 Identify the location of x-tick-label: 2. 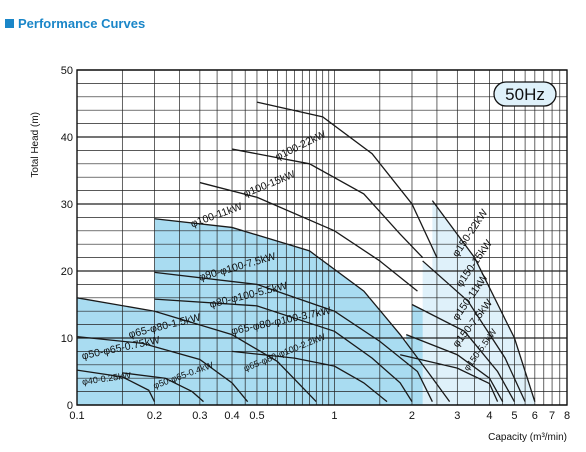
(412, 416).